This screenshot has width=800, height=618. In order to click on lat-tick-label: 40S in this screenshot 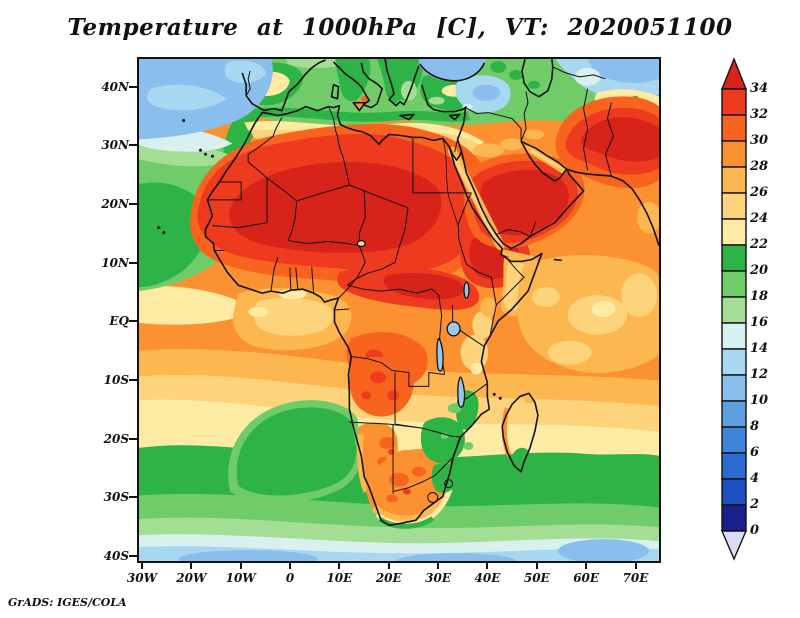, I will do `click(116, 556)`.